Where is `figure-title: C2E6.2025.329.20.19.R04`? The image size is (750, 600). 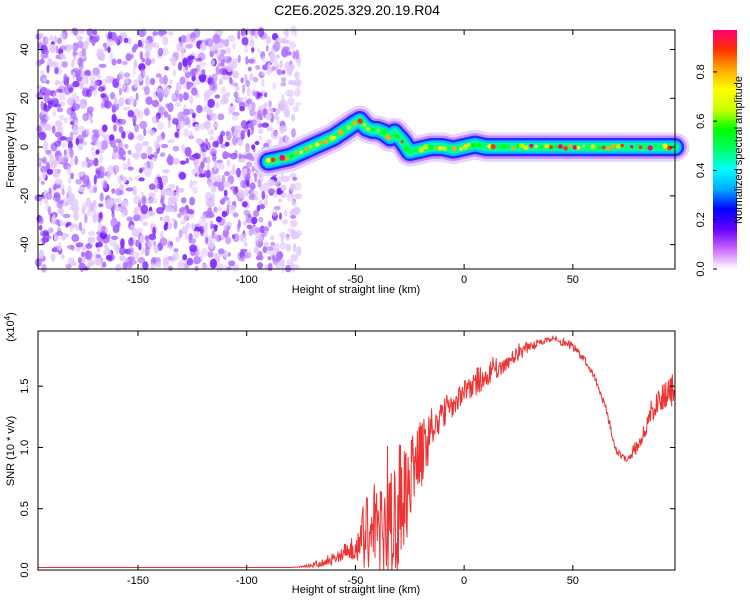 figure-title: C2E6.2025.329.20.19.R04 is located at coordinates (357, 10).